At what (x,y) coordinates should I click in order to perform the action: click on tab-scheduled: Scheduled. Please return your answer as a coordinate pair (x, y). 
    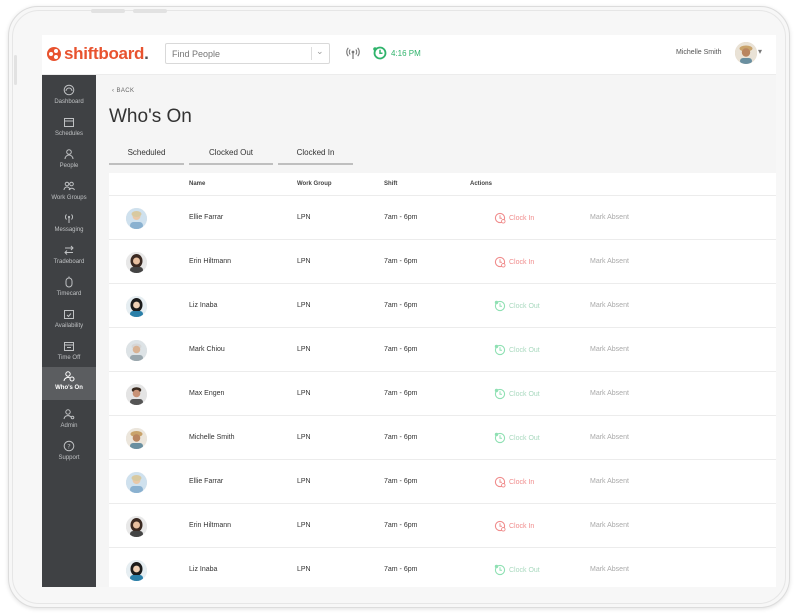
    Looking at the image, I should click on (146, 155).